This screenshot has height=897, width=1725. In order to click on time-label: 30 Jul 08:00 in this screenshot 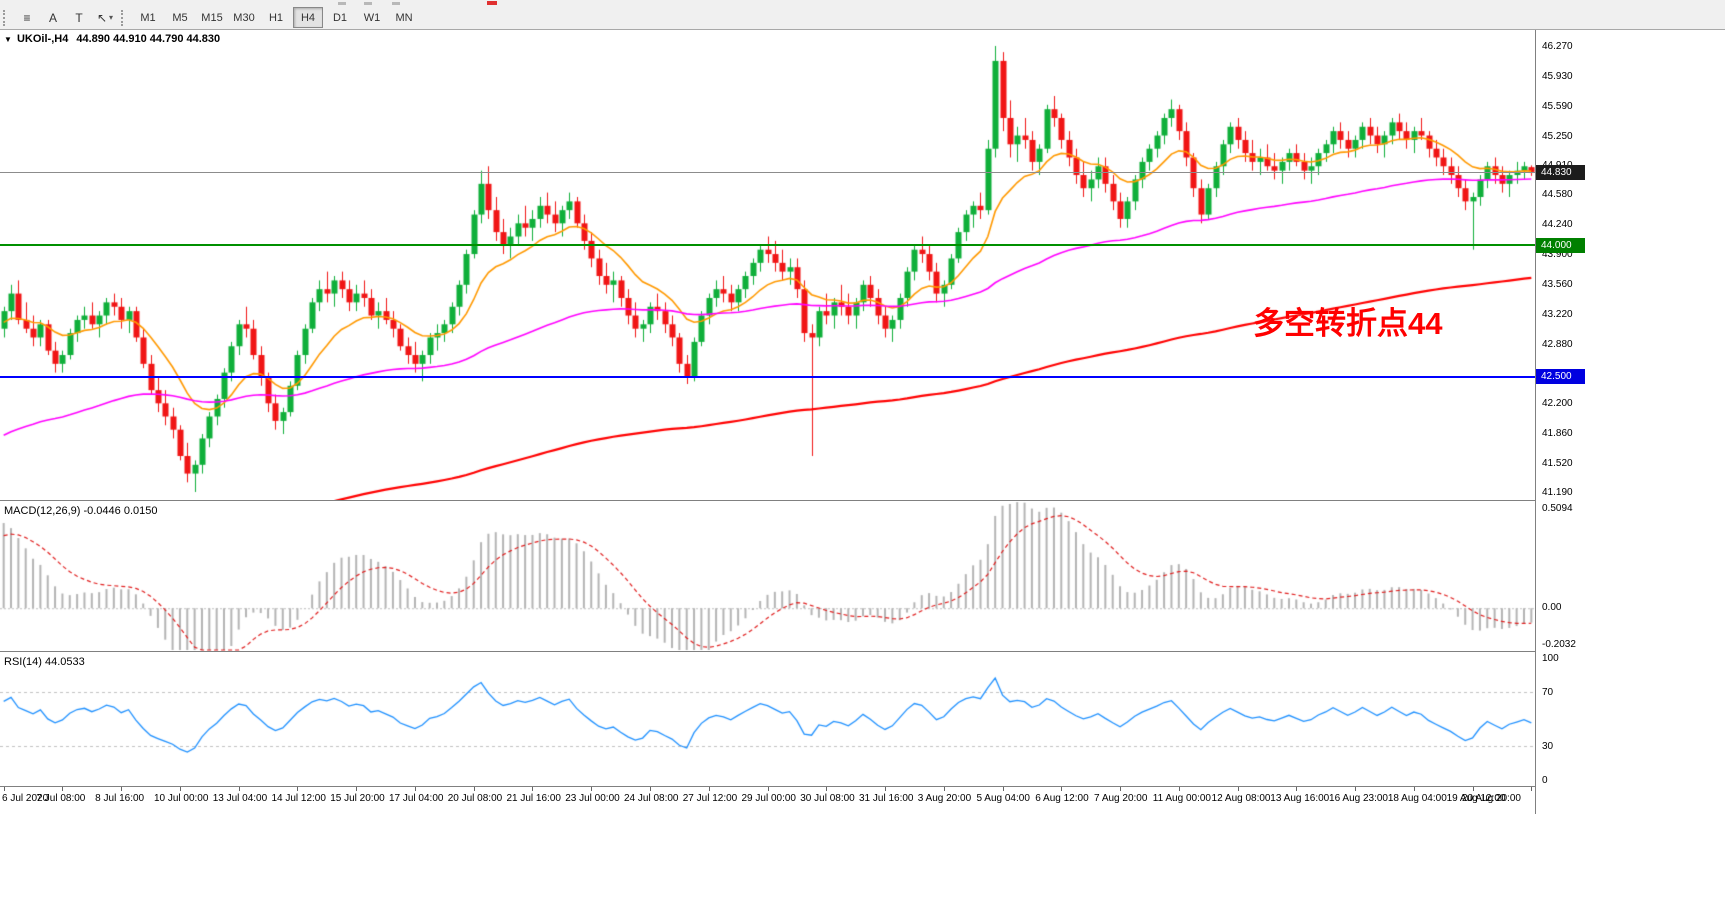, I will do `click(827, 798)`.